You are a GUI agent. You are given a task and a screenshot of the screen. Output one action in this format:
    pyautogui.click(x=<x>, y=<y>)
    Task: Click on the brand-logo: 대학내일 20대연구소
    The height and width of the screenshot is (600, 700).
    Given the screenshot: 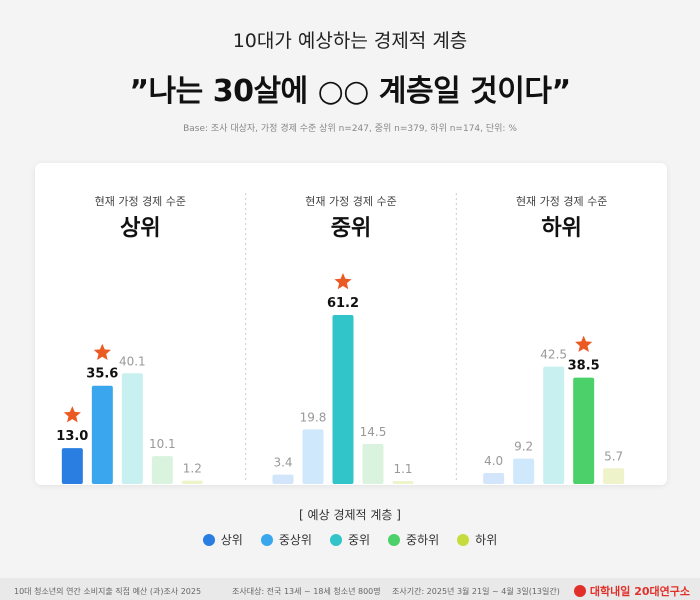 What is the action you would take?
    pyautogui.click(x=631, y=591)
    